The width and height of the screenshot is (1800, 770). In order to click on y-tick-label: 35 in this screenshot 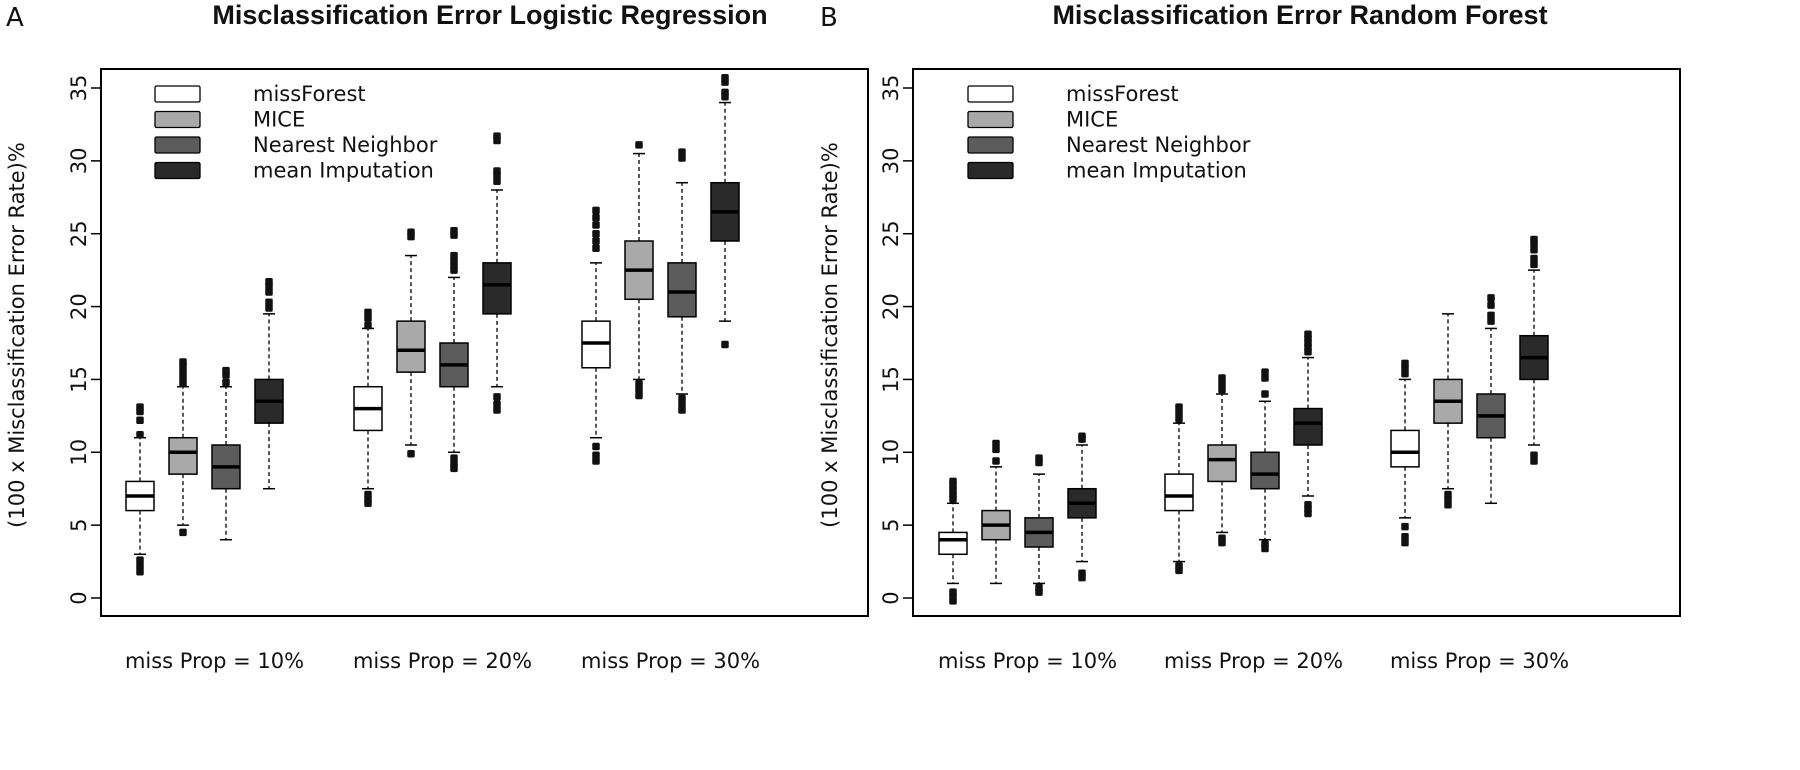, I will do `click(891, 88)`.